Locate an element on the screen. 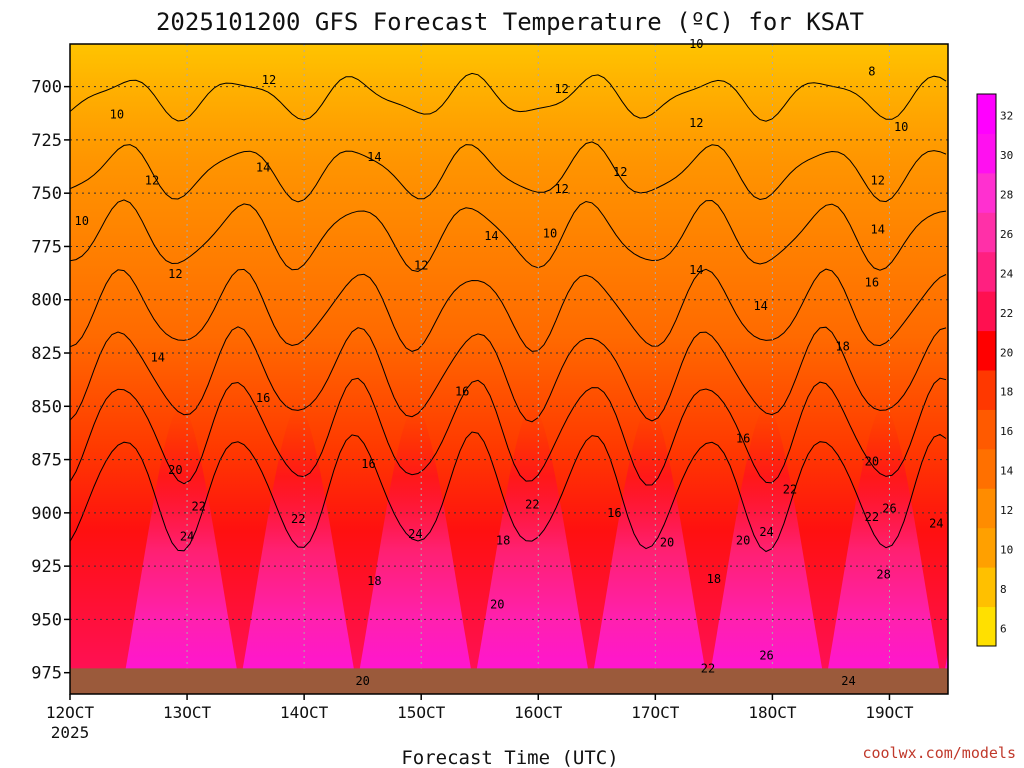 Image resolution: width=1024 pixels, height=768 pixels. x-tick-label: 13OCT is located at coordinates (187, 712).